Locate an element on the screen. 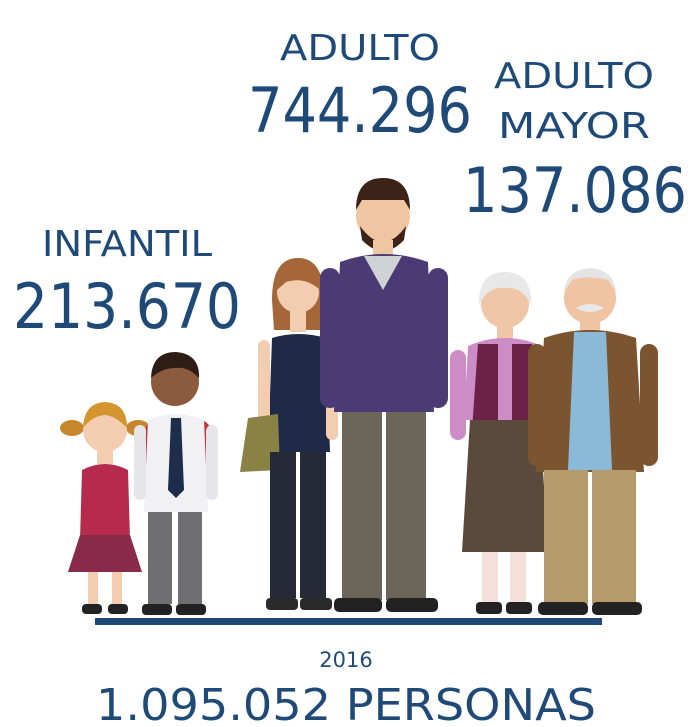  group-label: INFANTIL is located at coordinates (127, 244).